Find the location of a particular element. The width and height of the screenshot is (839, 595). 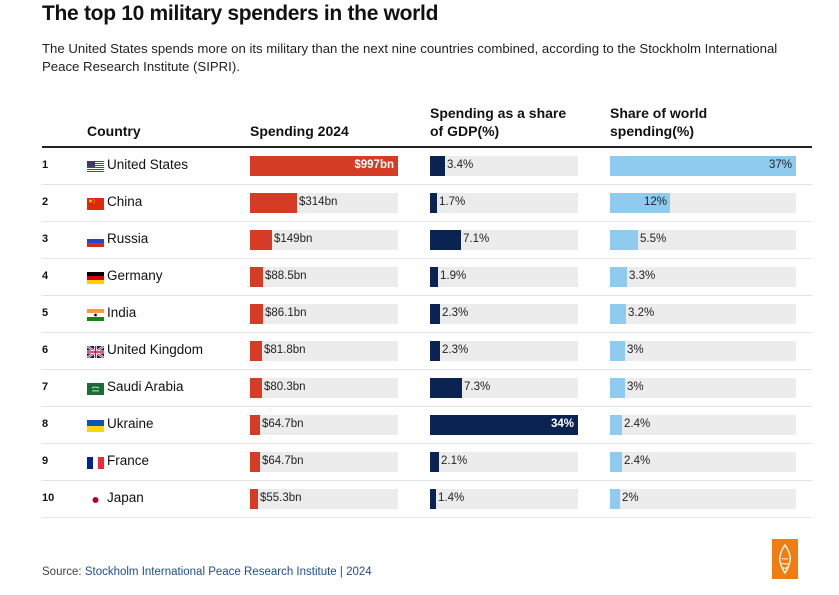

world-share-bar: 2% is located at coordinates (703, 499).